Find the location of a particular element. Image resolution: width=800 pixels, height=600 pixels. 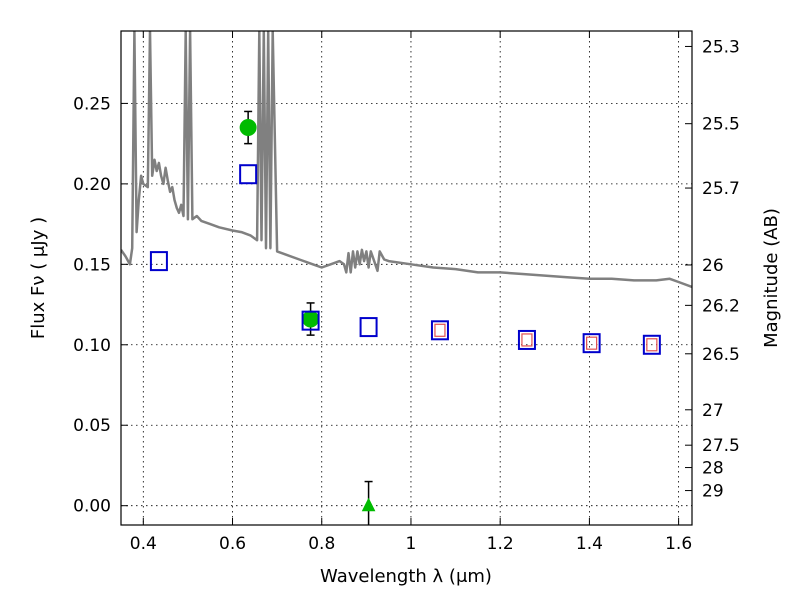

y-axis-ticks: 0.00 0.05 0.10 0.15 0.20 0.25 is located at coordinates (100, 305).